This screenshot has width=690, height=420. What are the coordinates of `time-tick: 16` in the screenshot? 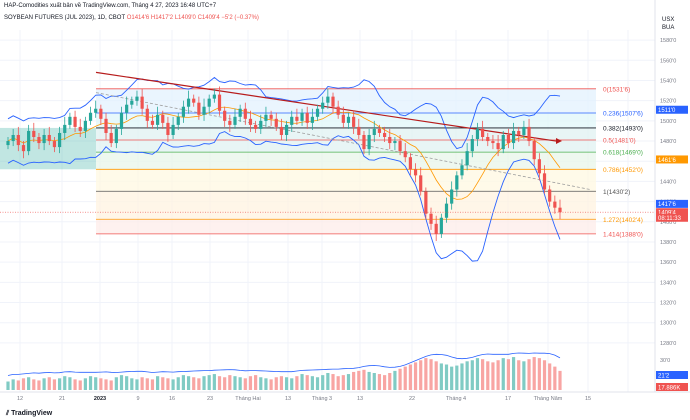 It's located at (172, 399).